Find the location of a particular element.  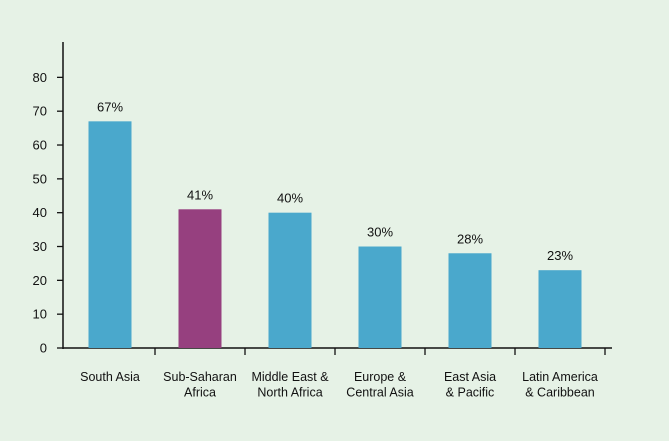

x-category-label: Africa is located at coordinates (200, 393).